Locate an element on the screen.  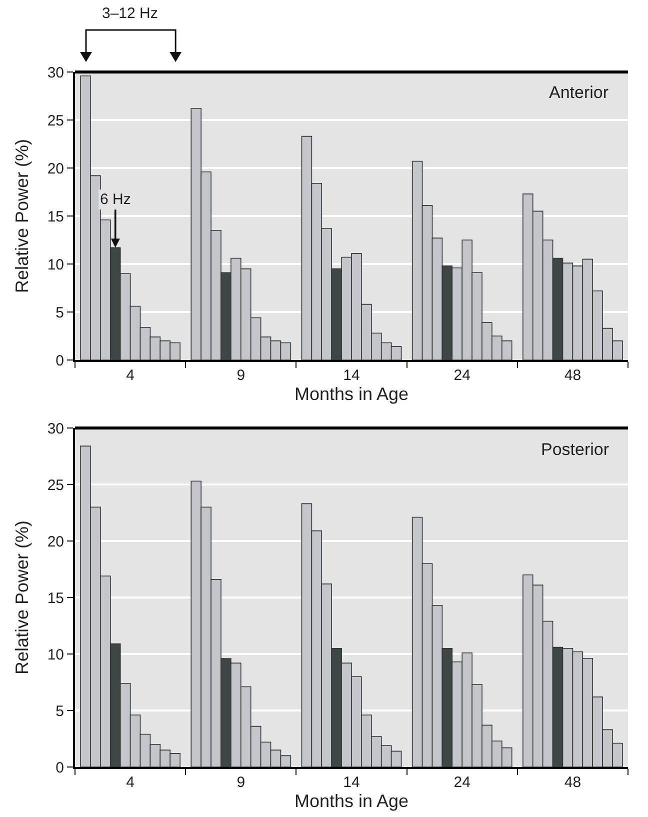
text: Anterior is located at coordinates (579, 92).